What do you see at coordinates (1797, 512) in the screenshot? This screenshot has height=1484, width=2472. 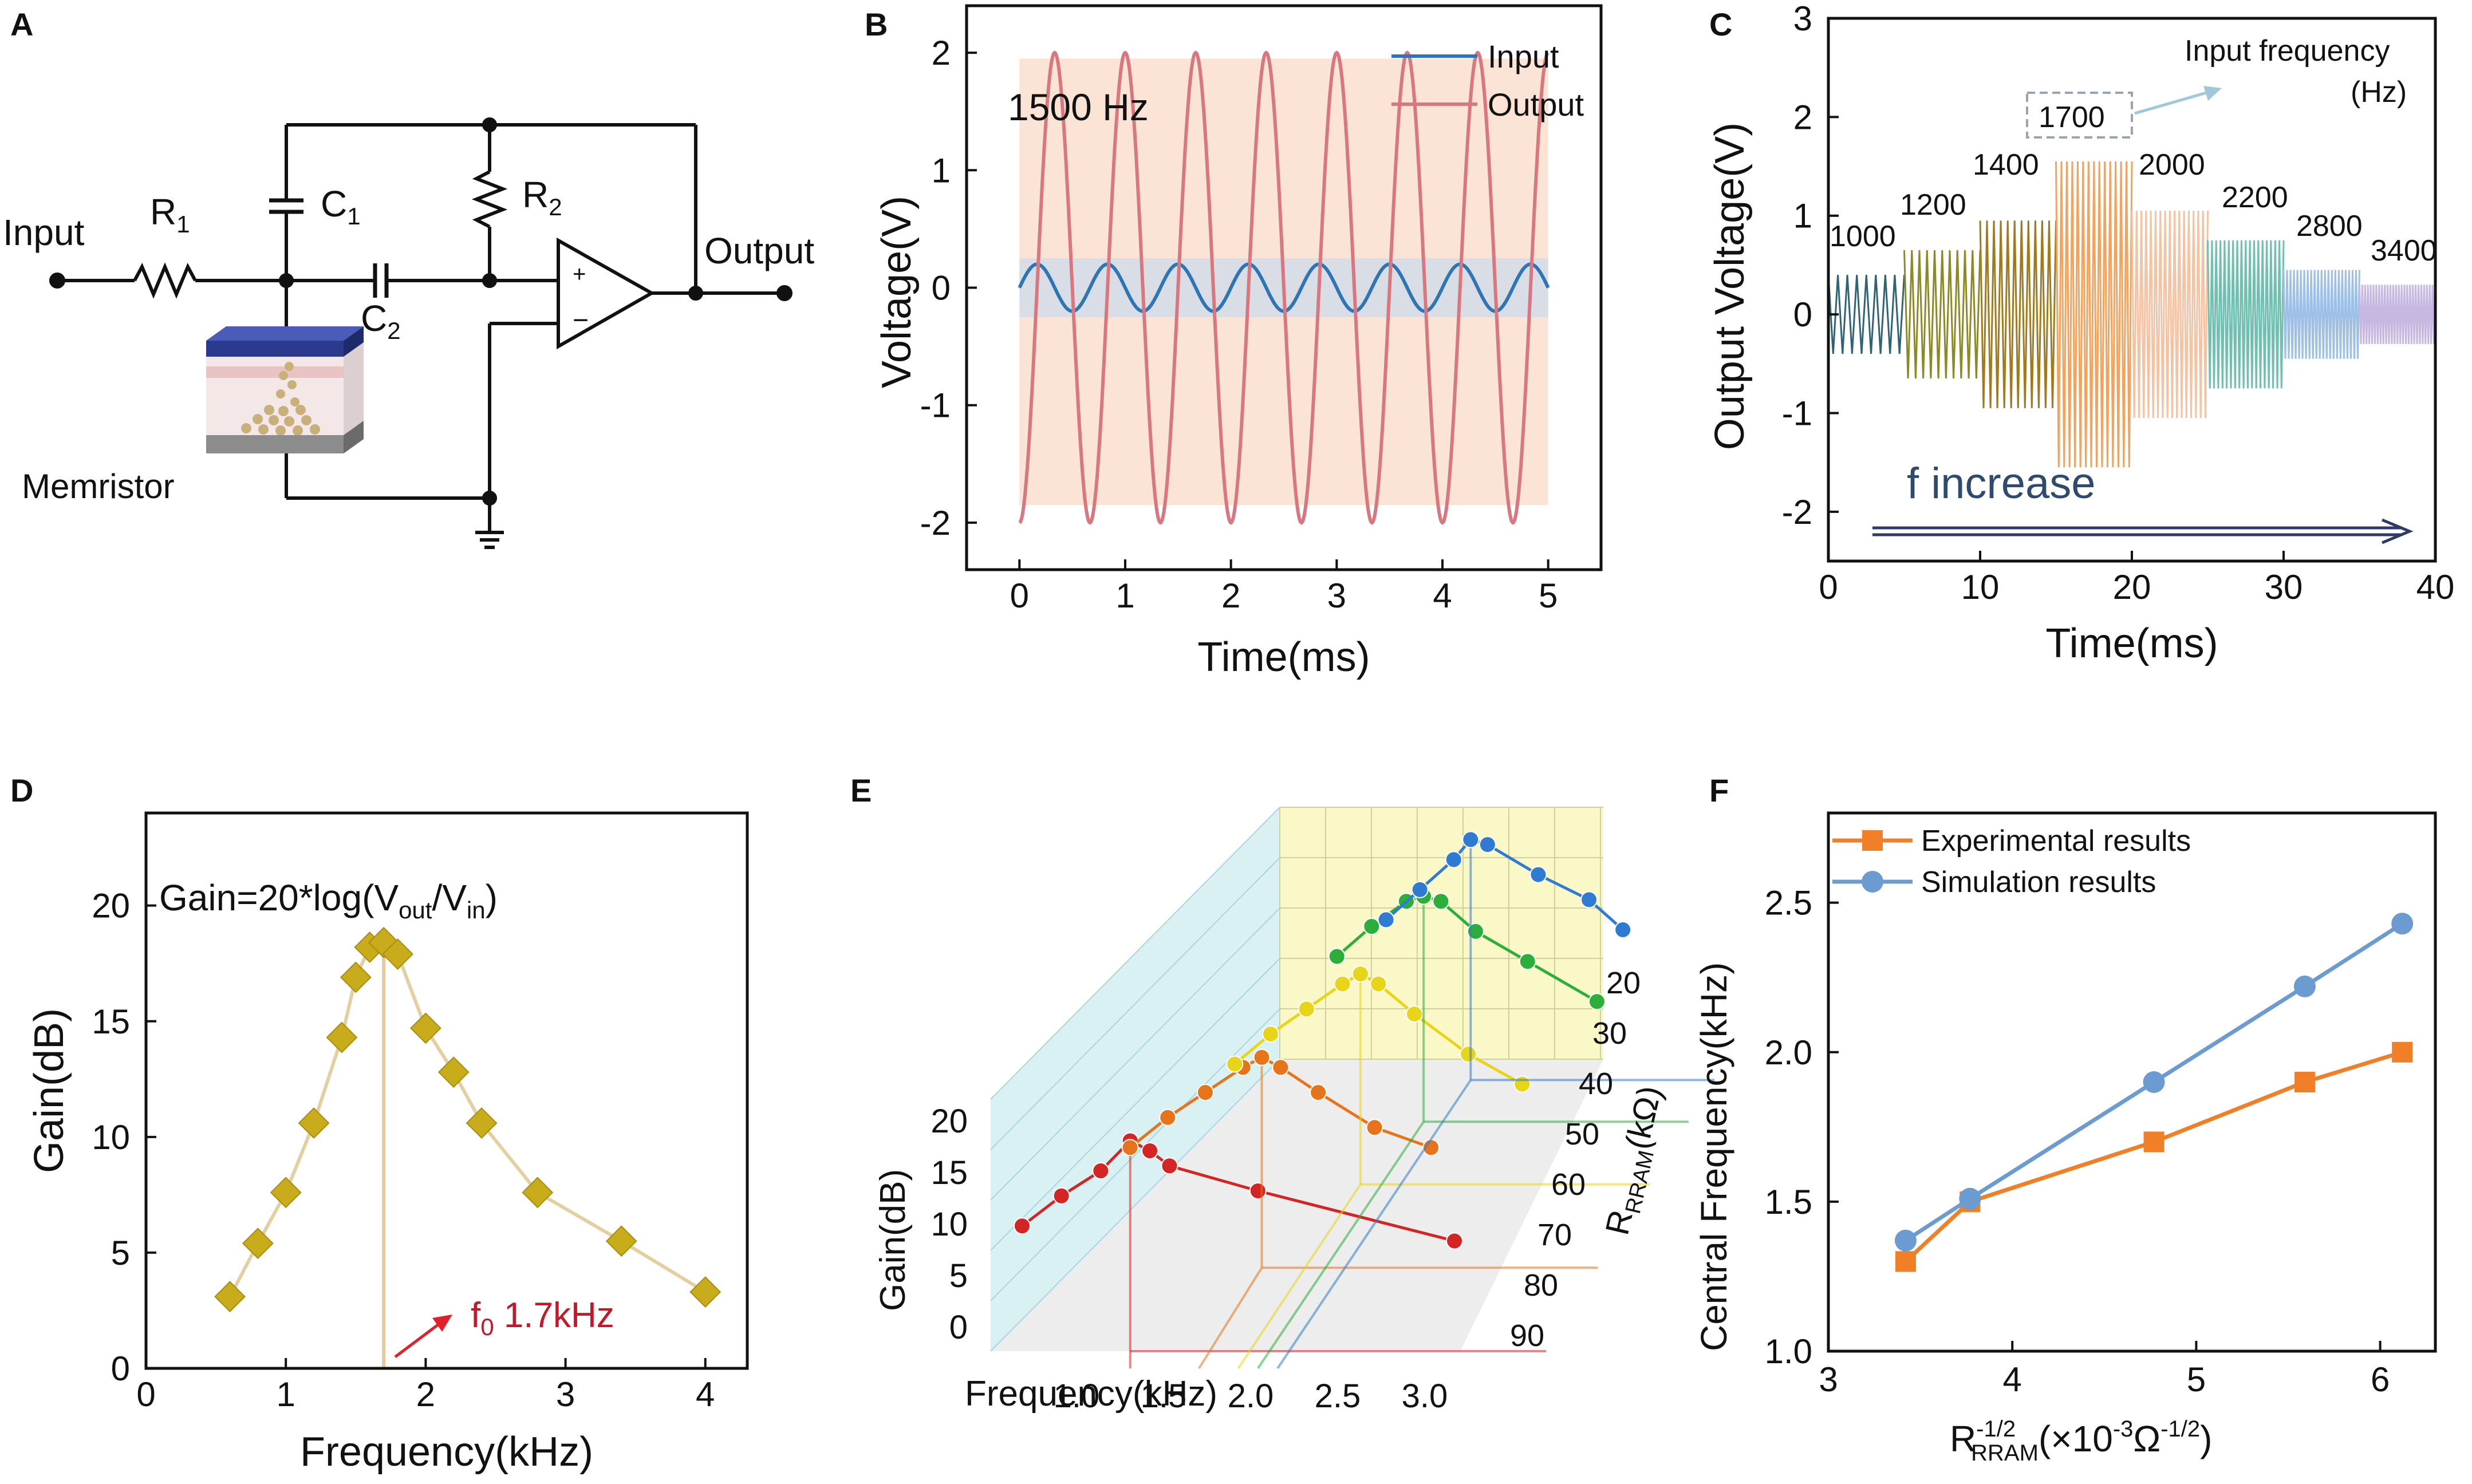 I see `c-ytick-label-0: -2` at bounding box center [1797, 512].